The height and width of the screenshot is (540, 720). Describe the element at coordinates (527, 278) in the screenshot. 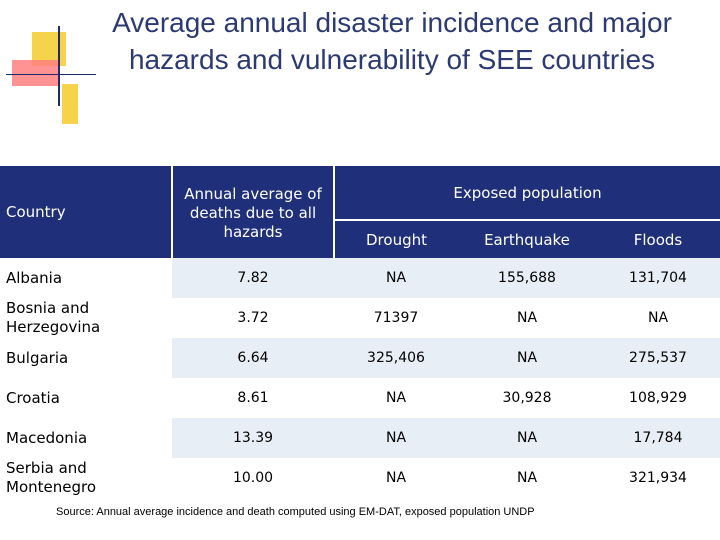

I see `row-earthquake: 155,688` at that location.